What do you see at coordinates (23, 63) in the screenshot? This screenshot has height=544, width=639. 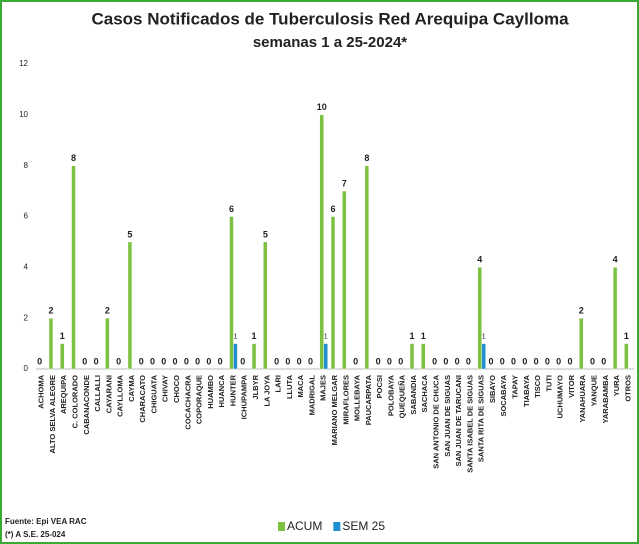 I see `y-tick-label: 12` at bounding box center [23, 63].